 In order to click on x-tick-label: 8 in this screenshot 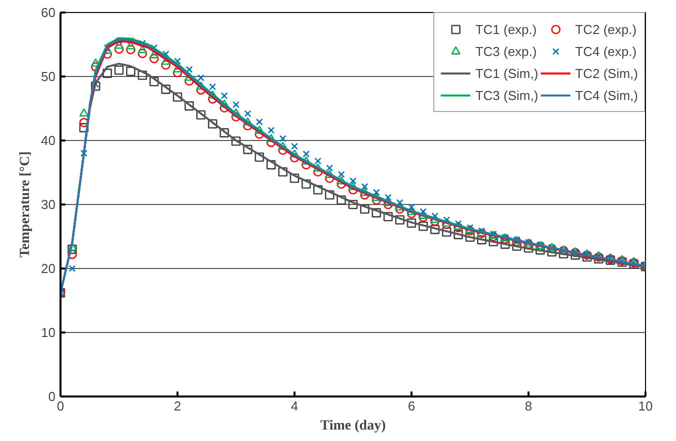, I will do `click(528, 406)`.